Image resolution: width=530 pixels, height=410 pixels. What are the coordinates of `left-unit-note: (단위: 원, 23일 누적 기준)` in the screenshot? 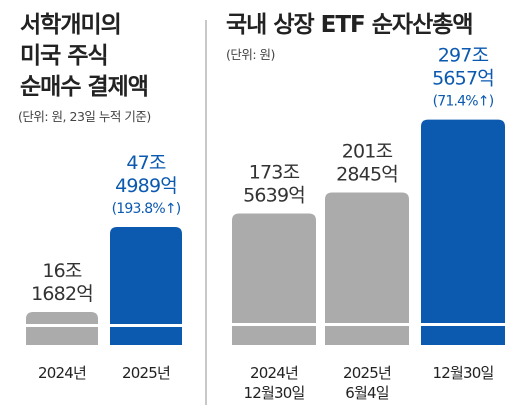 It's located at (84, 116).